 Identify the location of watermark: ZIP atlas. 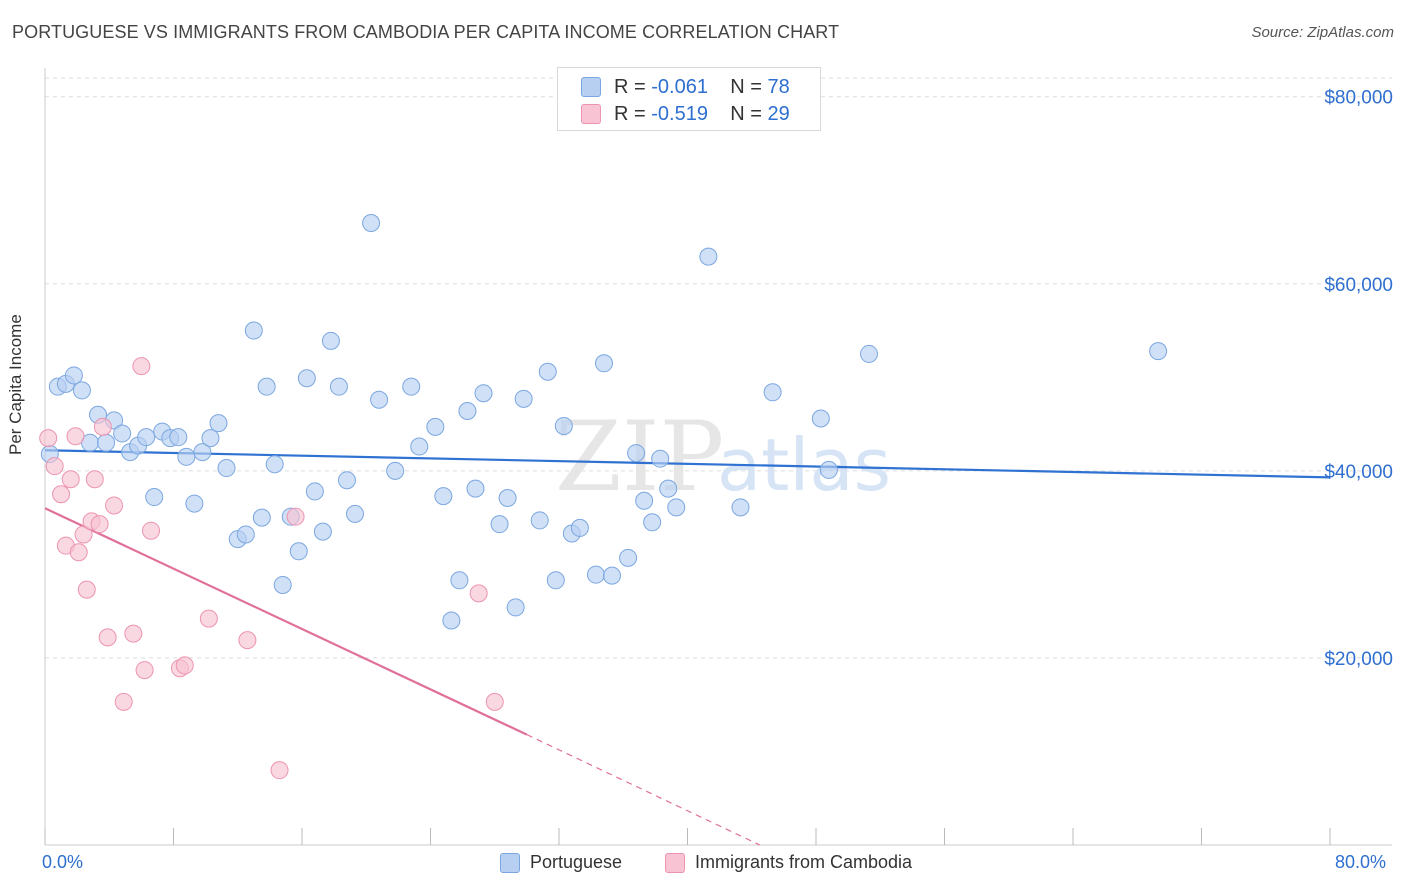
(723, 457).